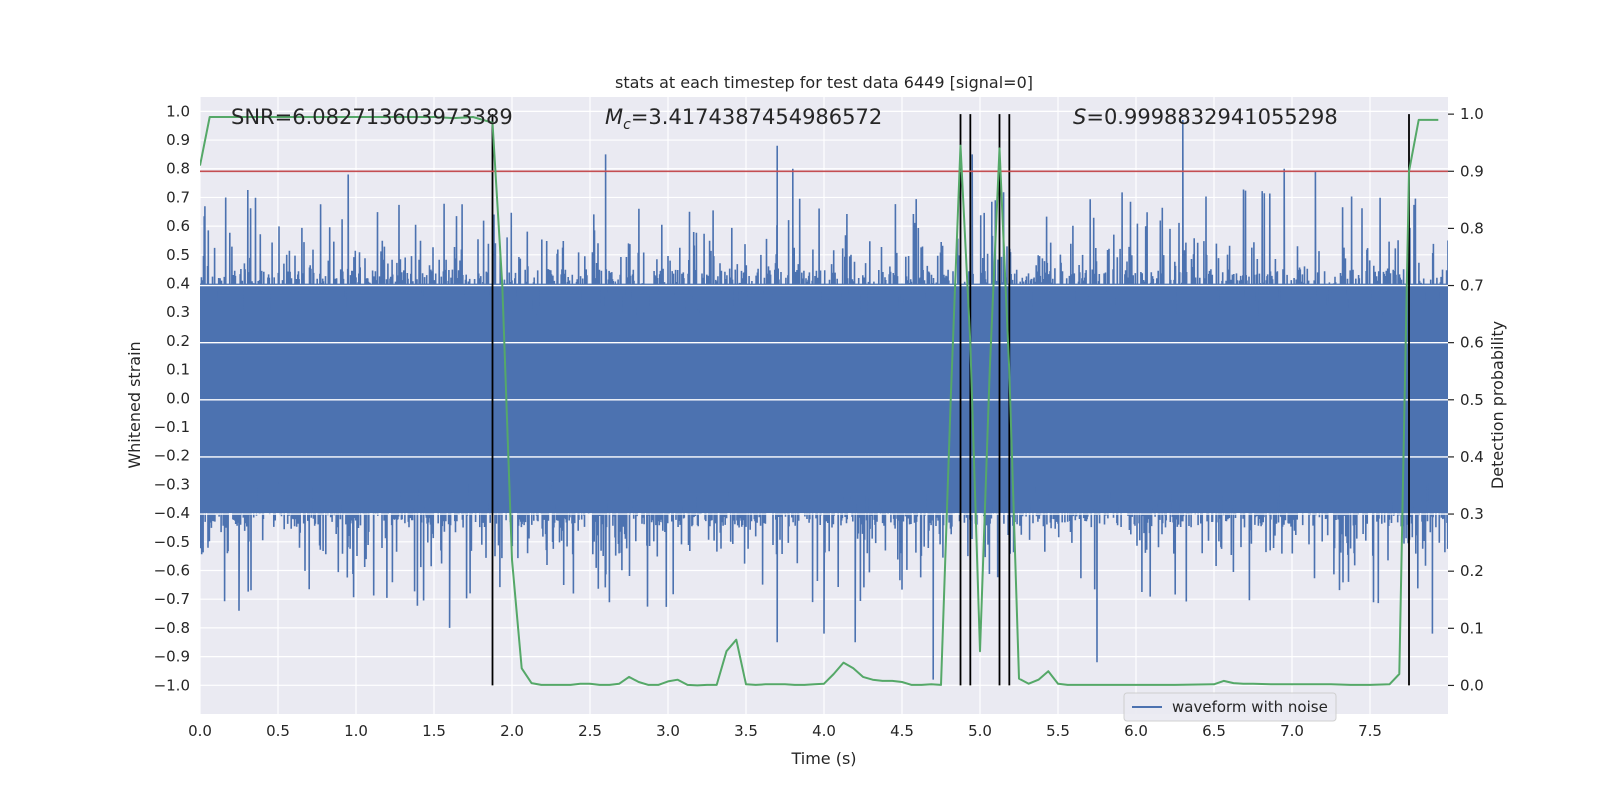 This screenshot has height=800, width=1600. Describe the element at coordinates (743, 119) in the screenshot. I see `chirp-mass-annotation: Mc=3.4174387454986572` at that location.